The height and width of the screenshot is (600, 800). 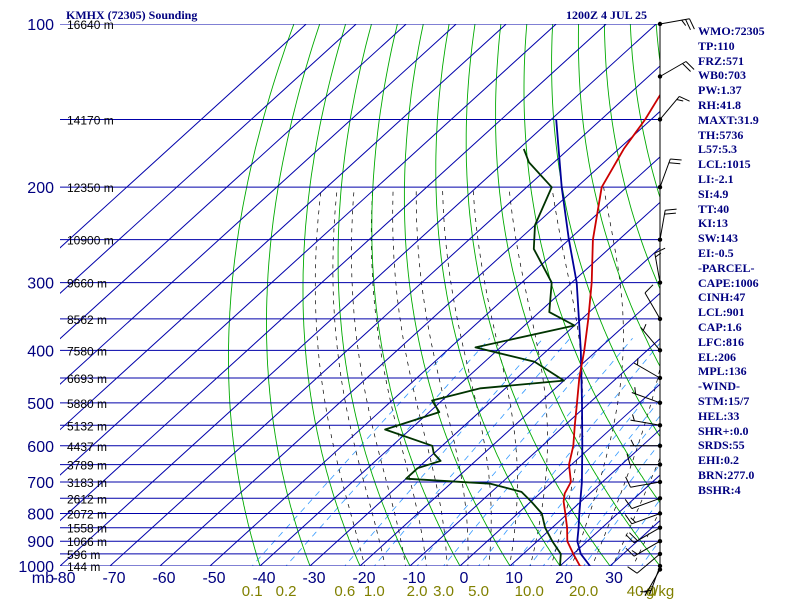 What do you see at coordinates (721, 312) in the screenshot?
I see `stat-item: LCL:901` at bounding box center [721, 312].